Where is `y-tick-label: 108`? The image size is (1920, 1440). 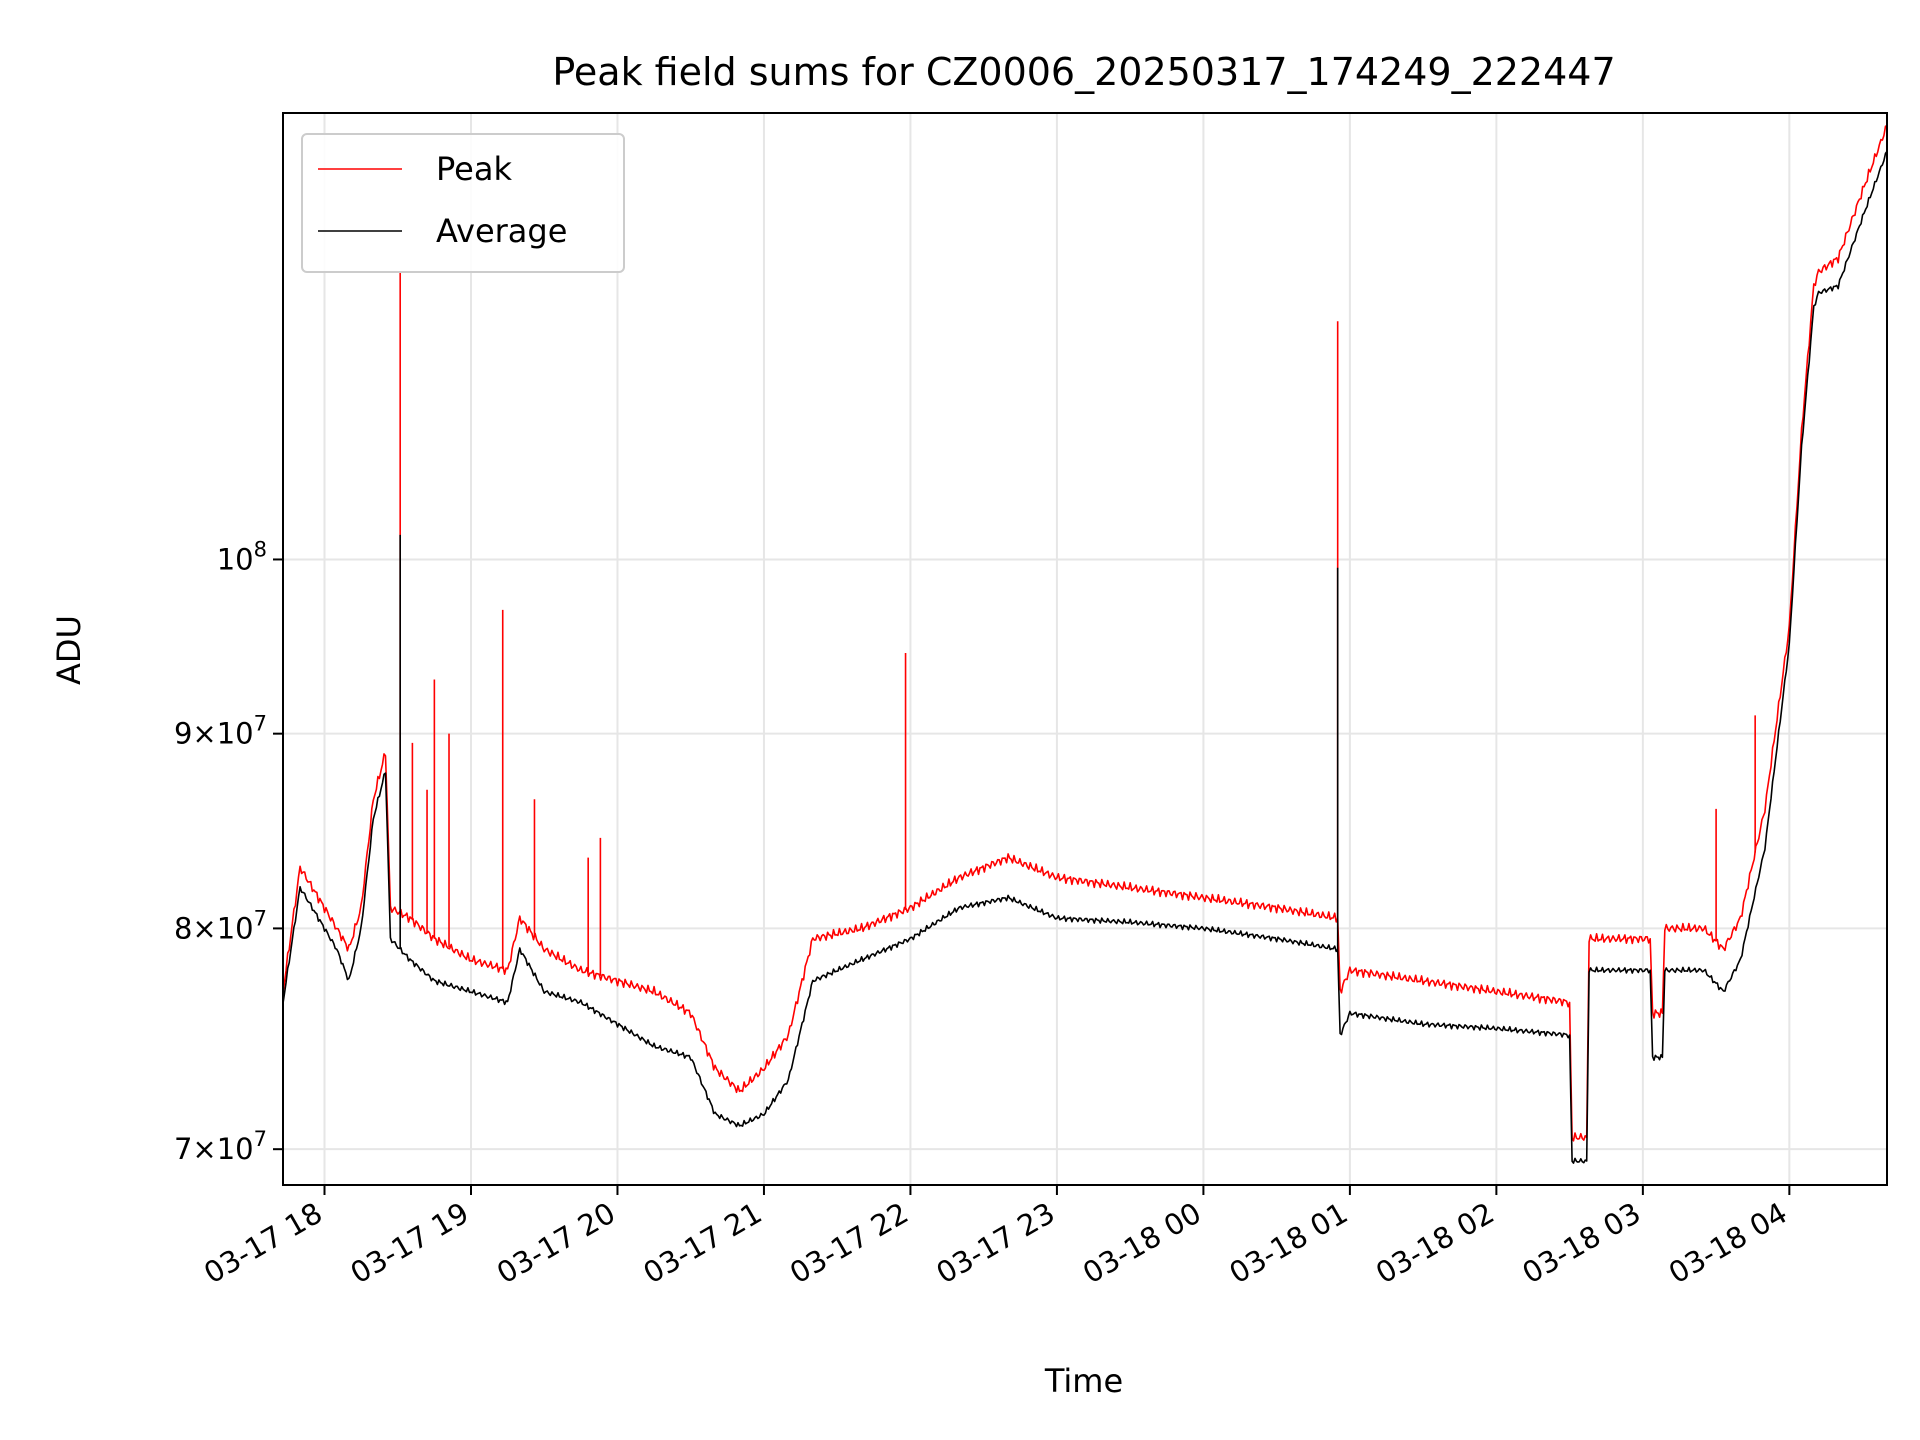 y-tick-label: 108 is located at coordinates (242, 556).